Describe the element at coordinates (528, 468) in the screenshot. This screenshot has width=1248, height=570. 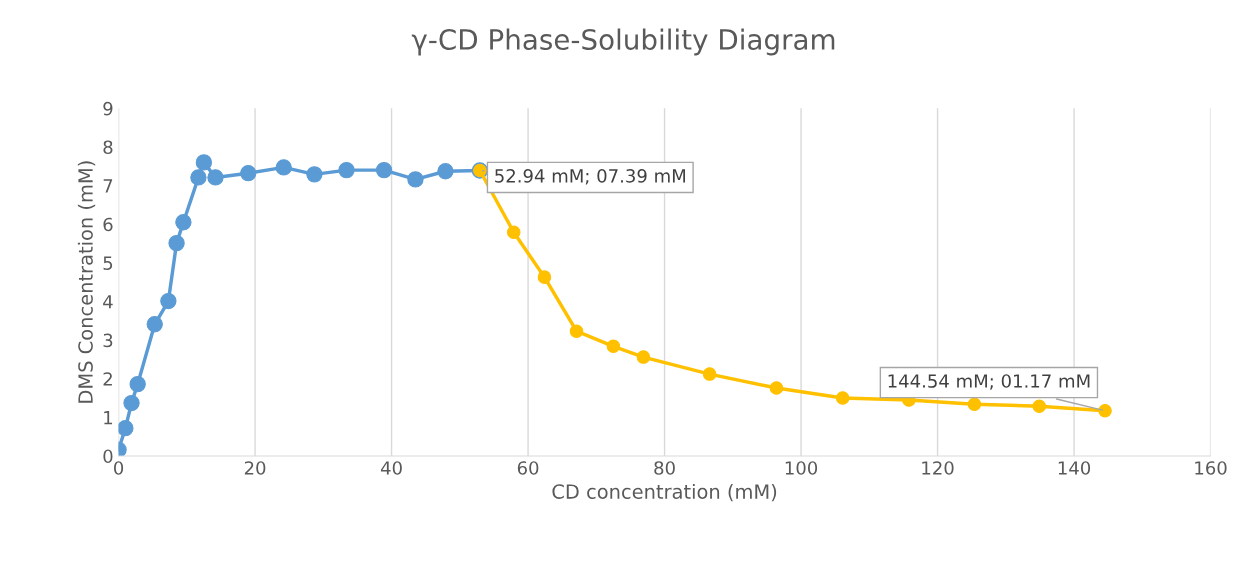
I see `x-tick-label: 60` at that location.